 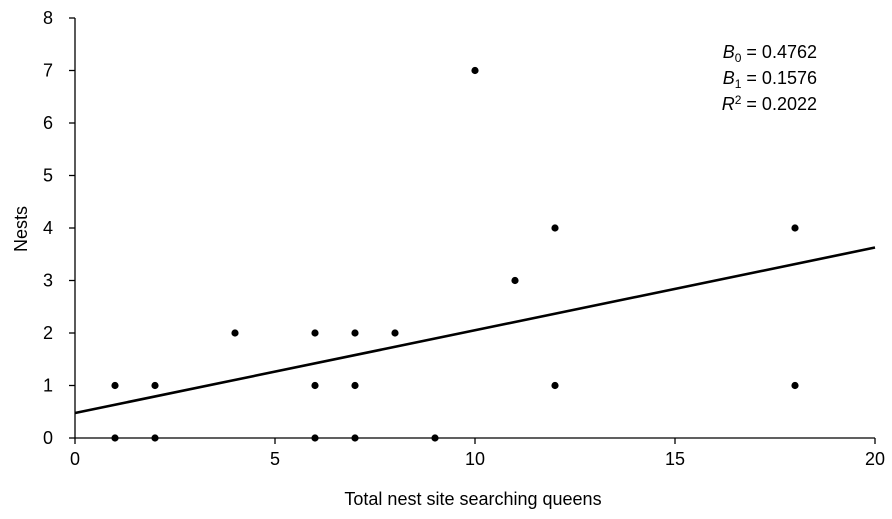 What do you see at coordinates (275, 459) in the screenshot?
I see `x-tick-label: 5` at bounding box center [275, 459].